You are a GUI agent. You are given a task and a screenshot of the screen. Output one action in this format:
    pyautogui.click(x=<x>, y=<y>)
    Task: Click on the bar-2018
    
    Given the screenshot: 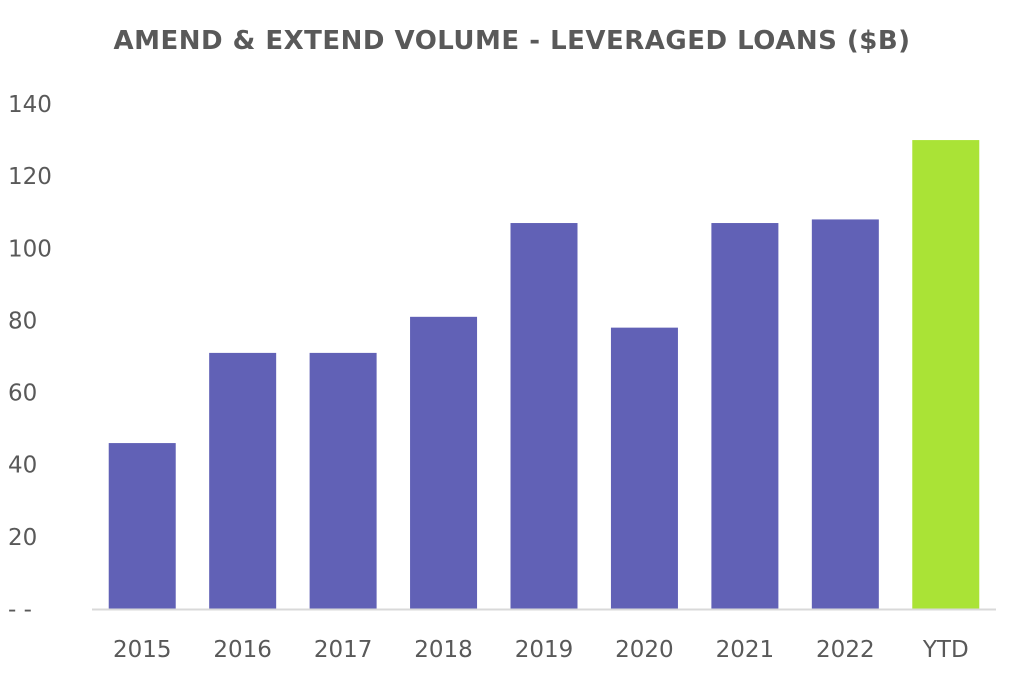 What is the action you would take?
    pyautogui.click(x=444, y=462)
    